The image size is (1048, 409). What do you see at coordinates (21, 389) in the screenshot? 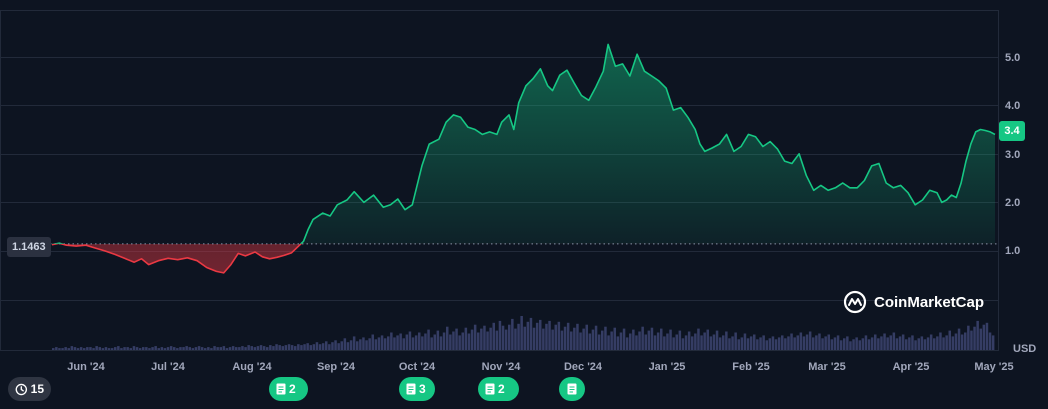
I see `history-icon` at bounding box center [21, 389].